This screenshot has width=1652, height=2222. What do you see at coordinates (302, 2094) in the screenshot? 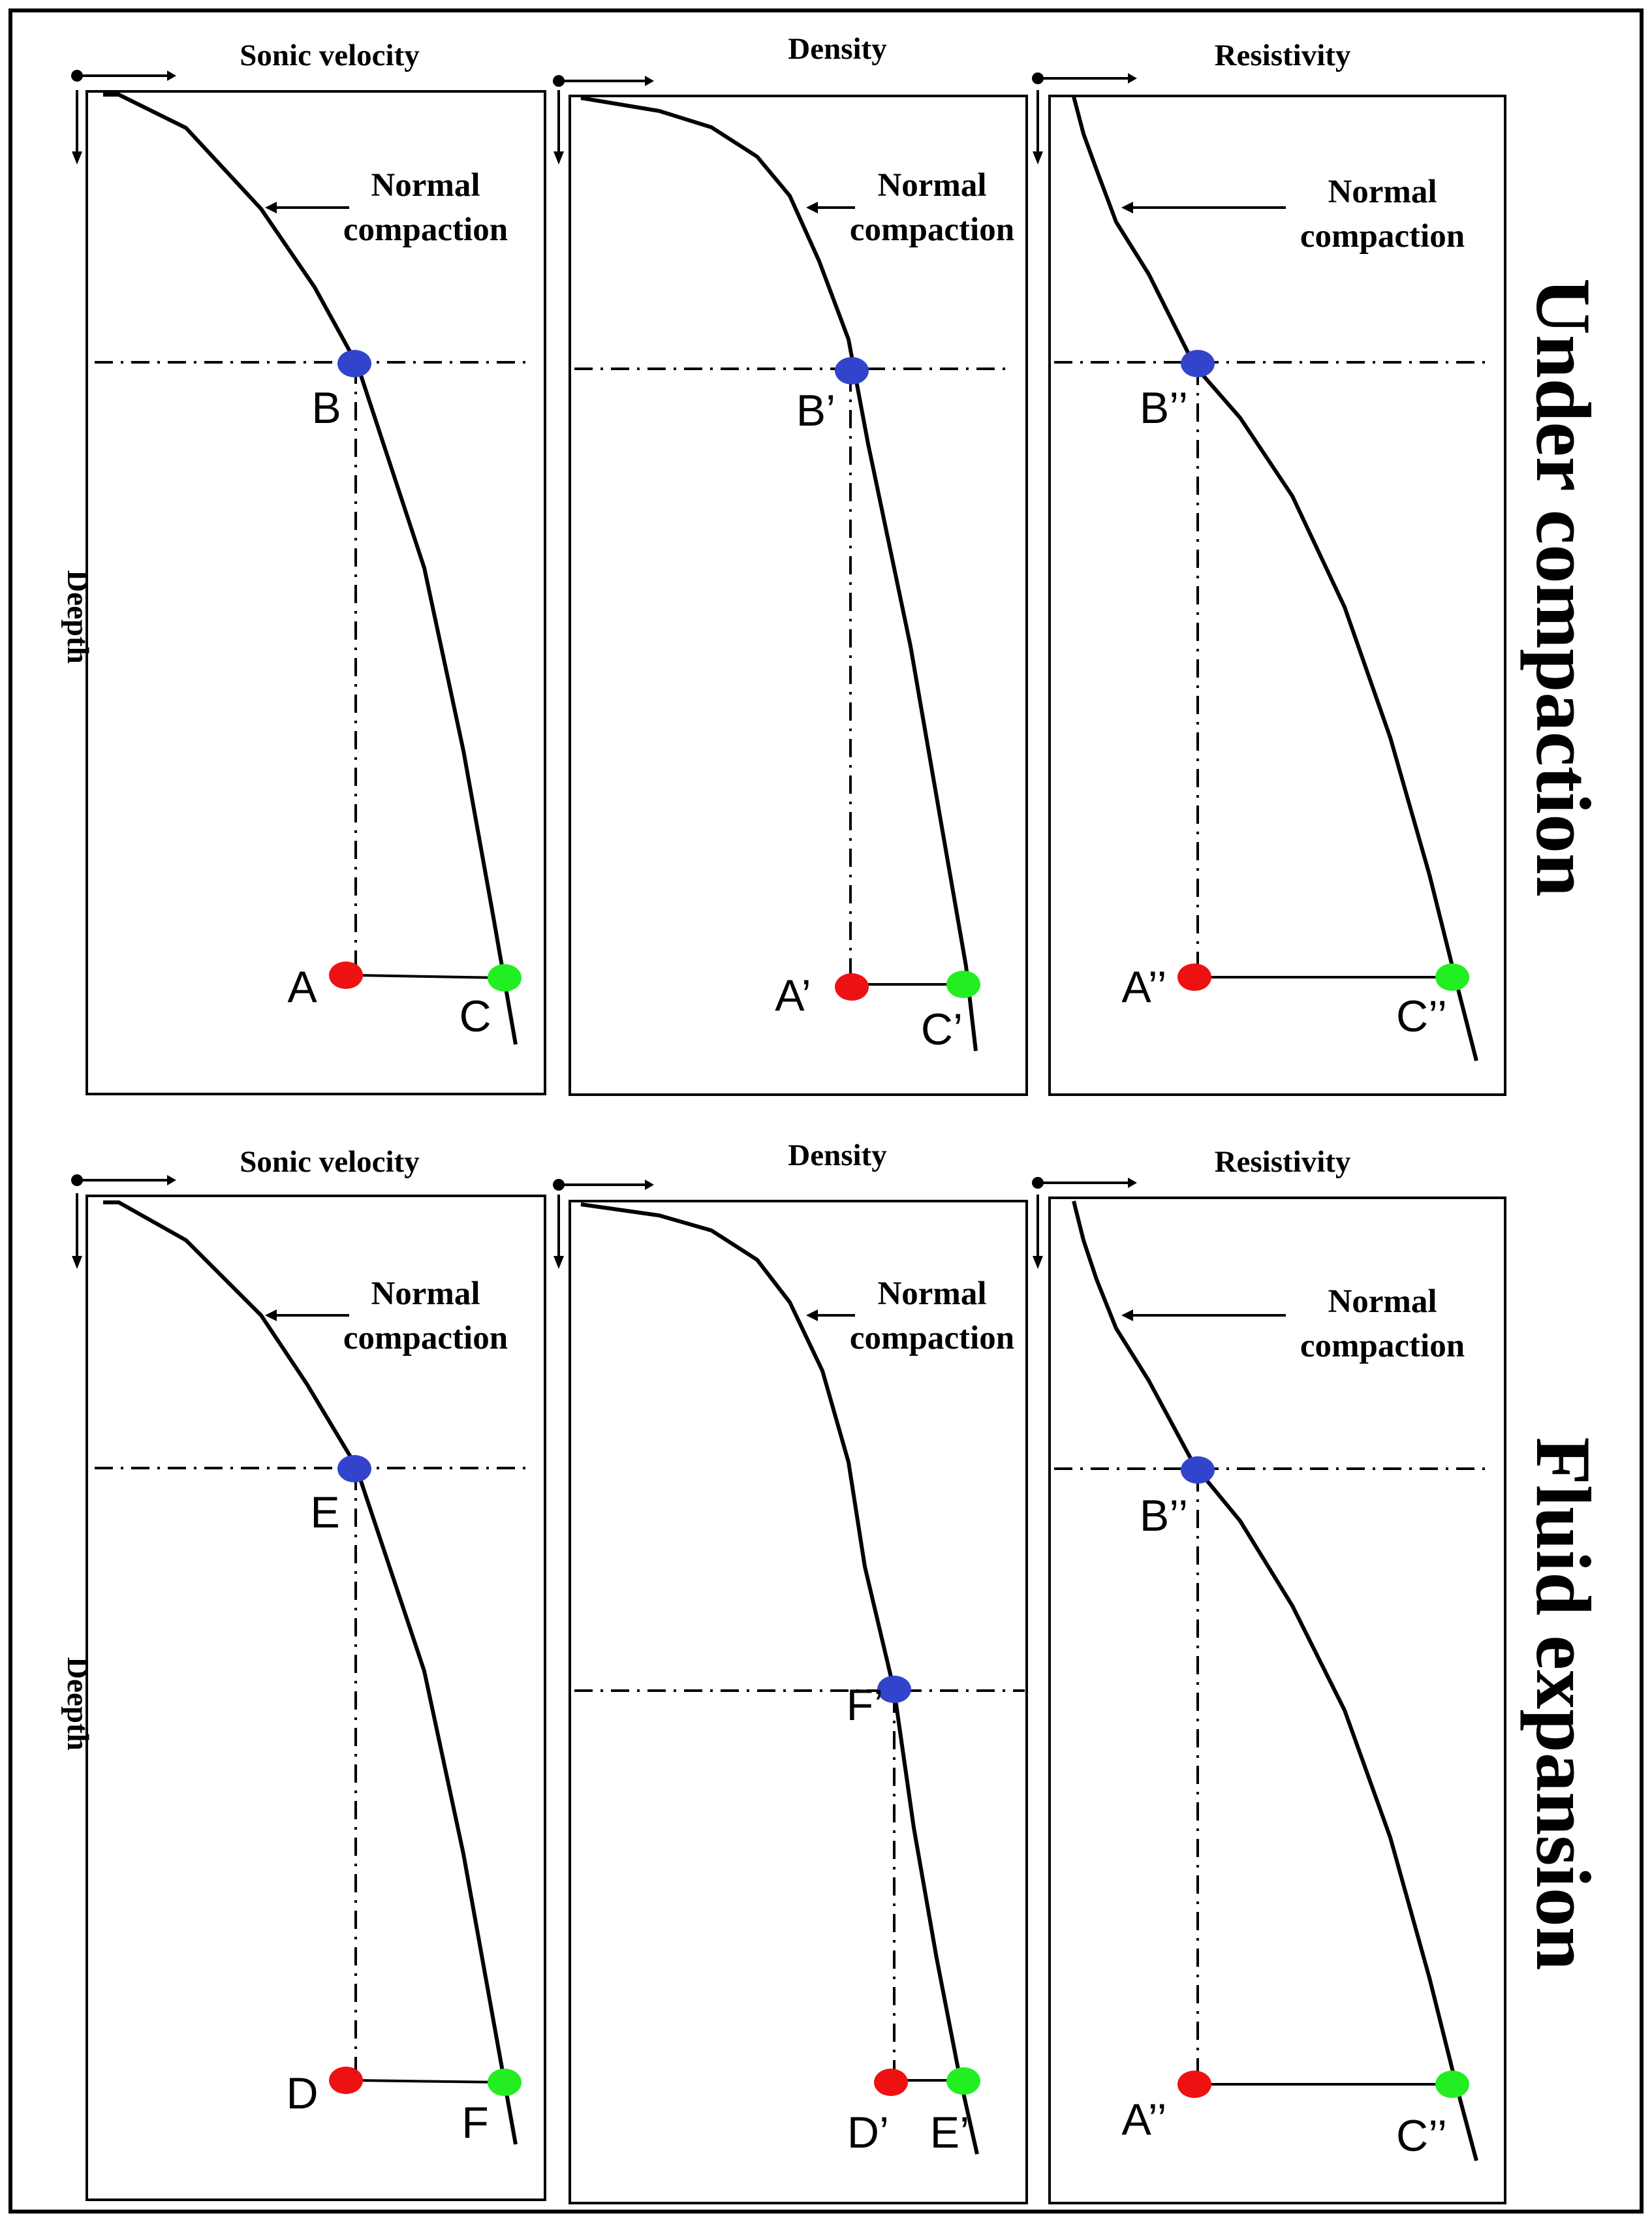
I see `label-marker-bottom-left: D` at bounding box center [302, 2094].